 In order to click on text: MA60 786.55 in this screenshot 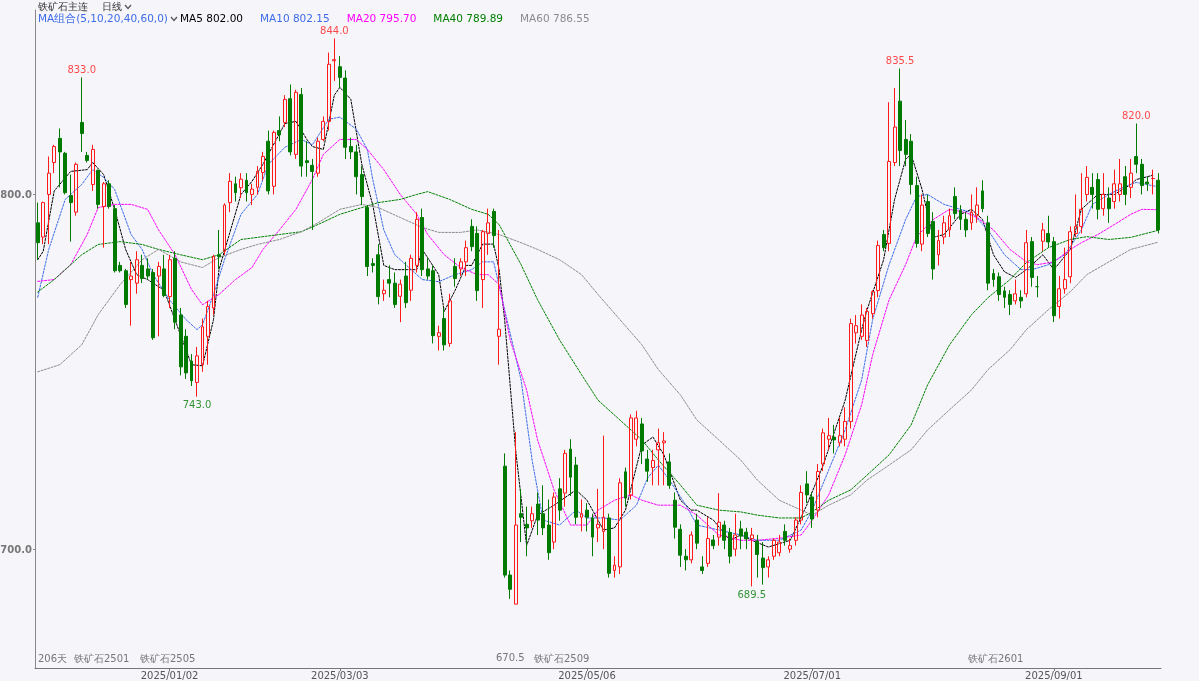, I will do `click(555, 17)`.